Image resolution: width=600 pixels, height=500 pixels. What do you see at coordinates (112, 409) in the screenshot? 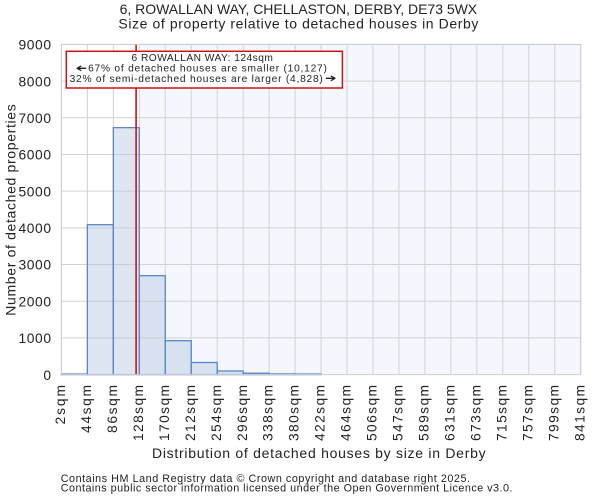
I see `svg-text: 86sqm` at bounding box center [112, 409].